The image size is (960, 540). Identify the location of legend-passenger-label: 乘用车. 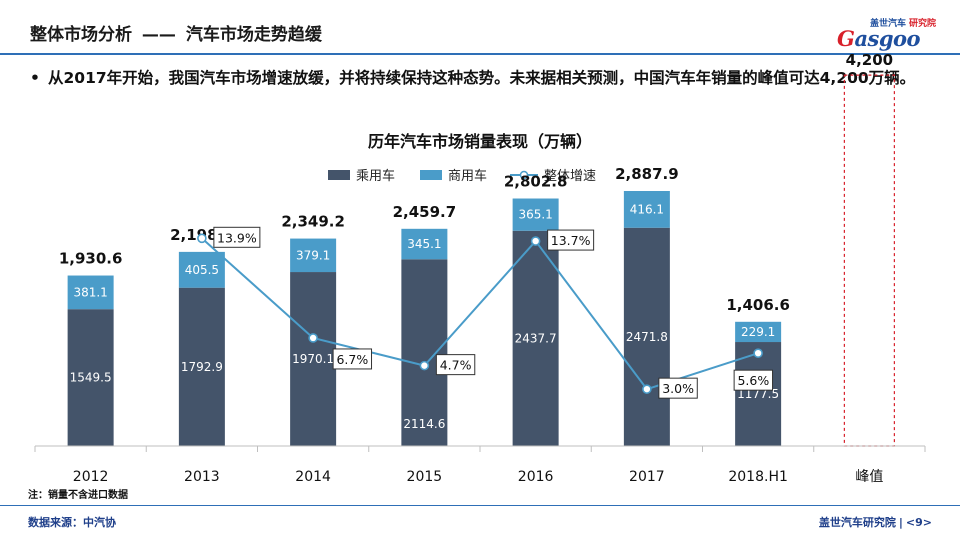
(375, 176).